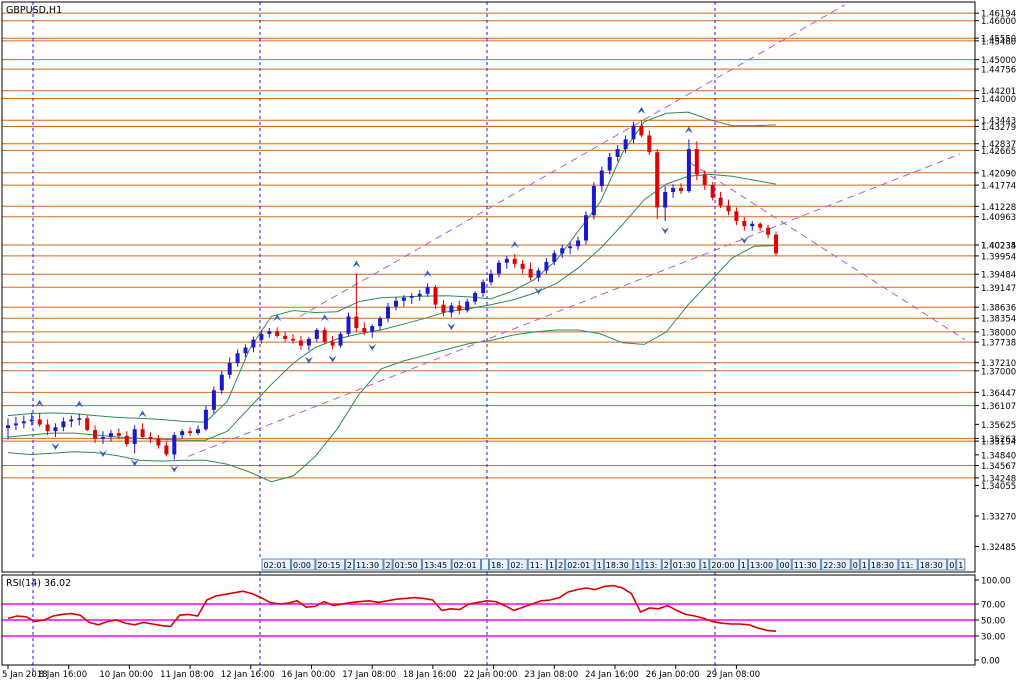 This screenshot has height=687, width=1024. What do you see at coordinates (993, 622) in the screenshot?
I see `rsi-tick-label: 50.00` at bounding box center [993, 622].